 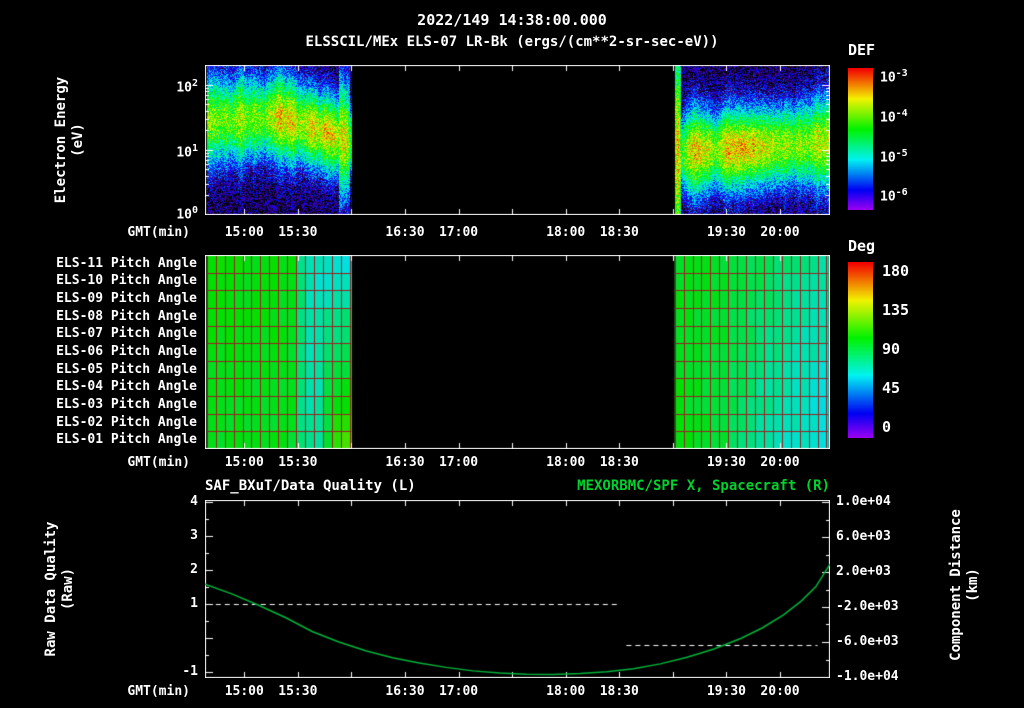 What do you see at coordinates (187, 214) in the screenshot?
I see `energy-tick-label: 10⁰` at bounding box center [187, 214].